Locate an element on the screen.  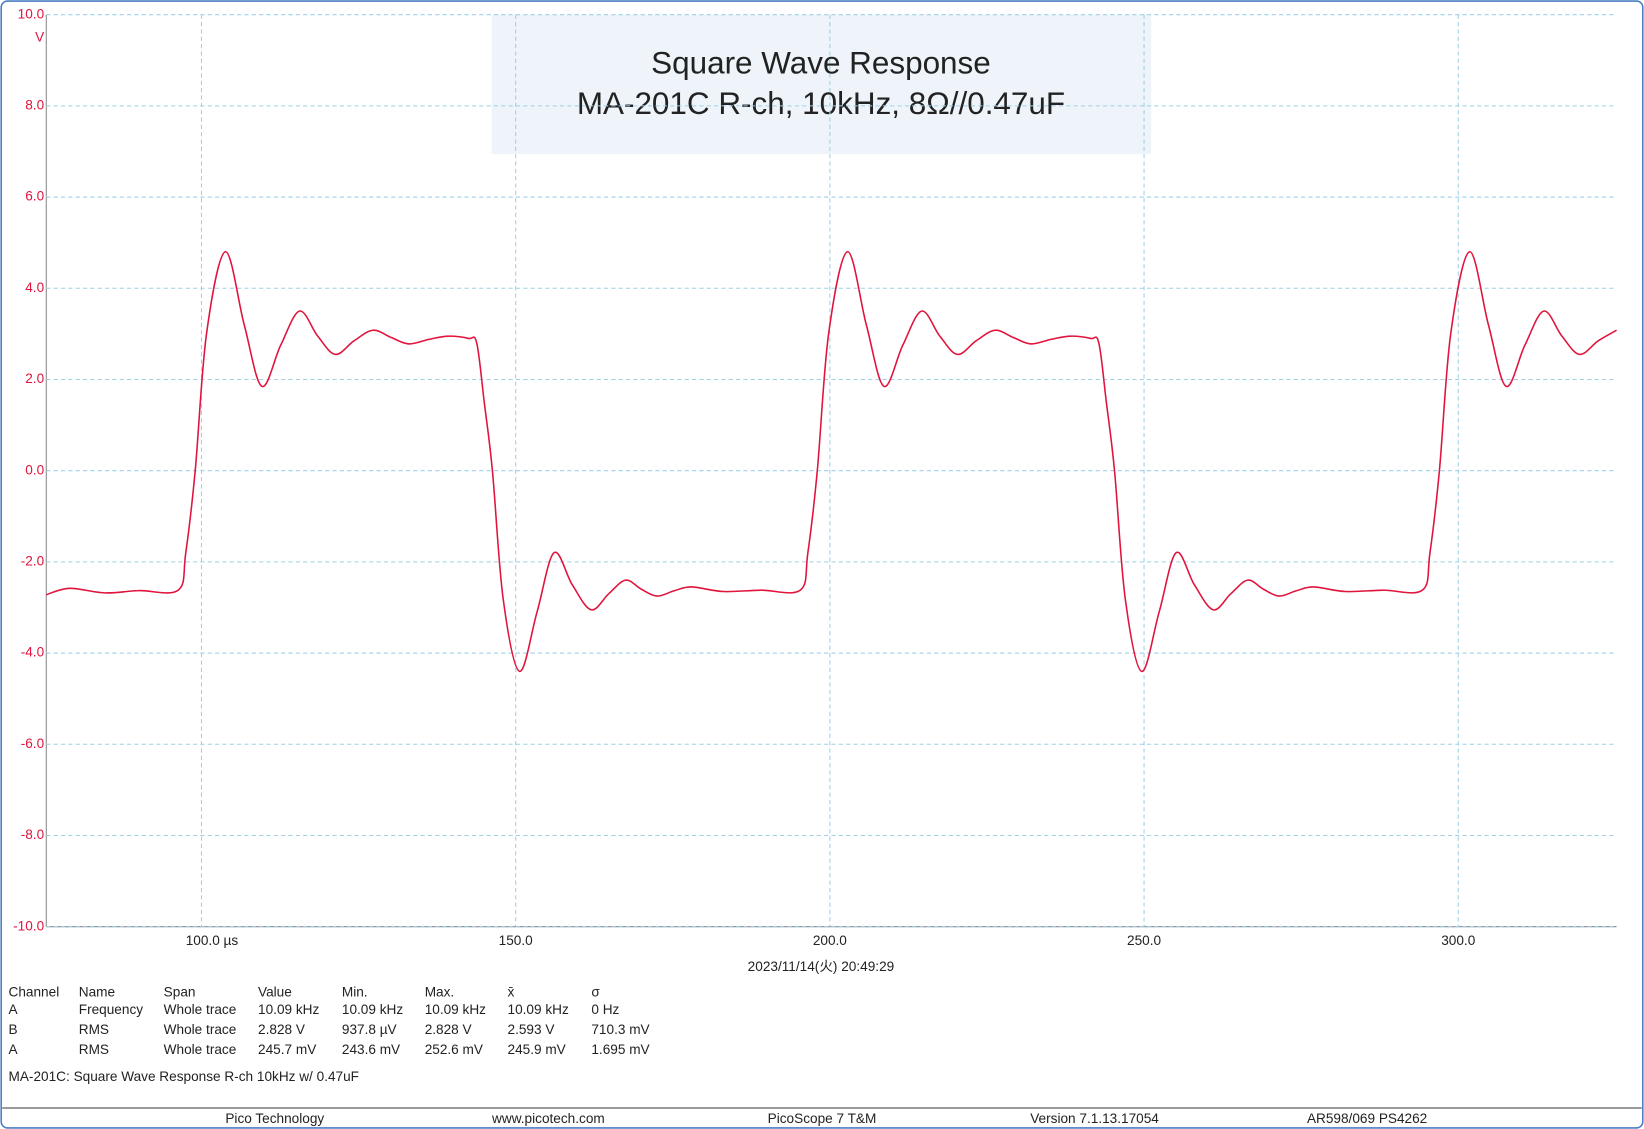
title-box is located at coordinates (821, 84).